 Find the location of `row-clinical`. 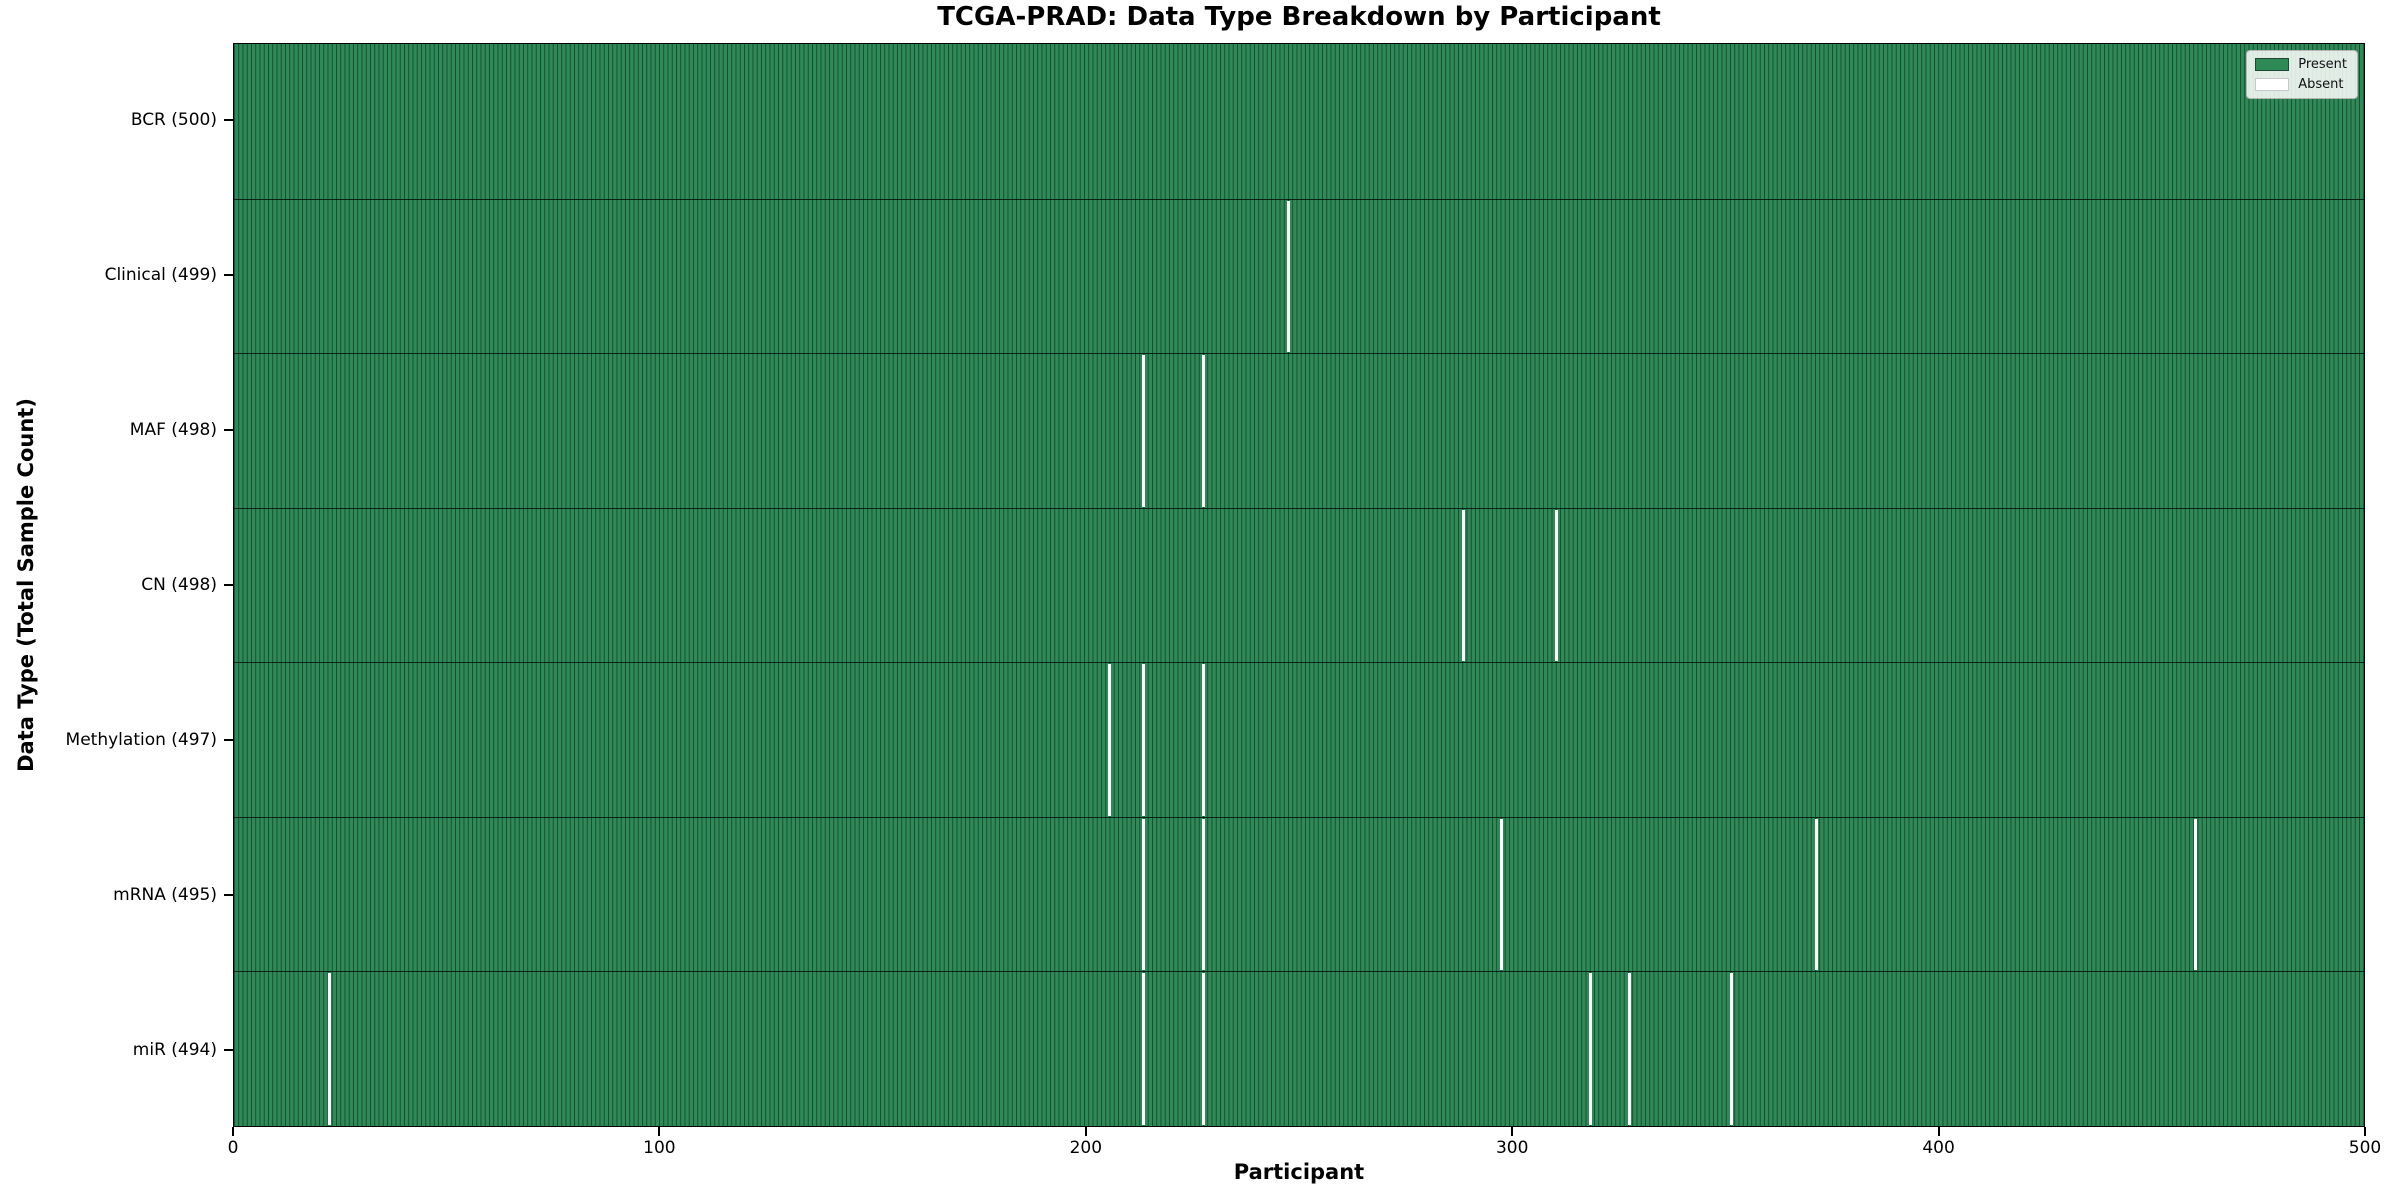

row-clinical is located at coordinates (1299, 276).